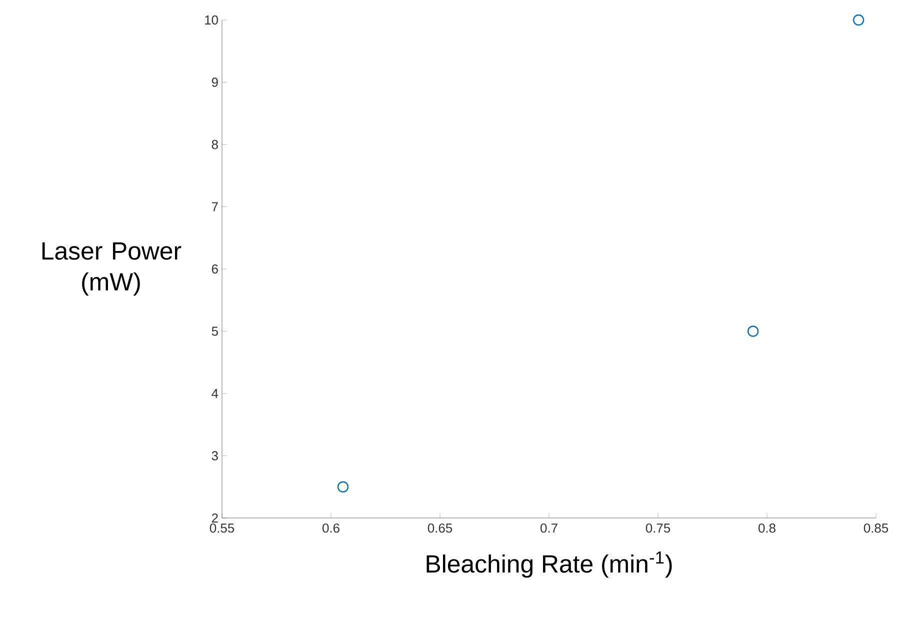  I want to click on y-tick-label: 9, so click(215, 82).